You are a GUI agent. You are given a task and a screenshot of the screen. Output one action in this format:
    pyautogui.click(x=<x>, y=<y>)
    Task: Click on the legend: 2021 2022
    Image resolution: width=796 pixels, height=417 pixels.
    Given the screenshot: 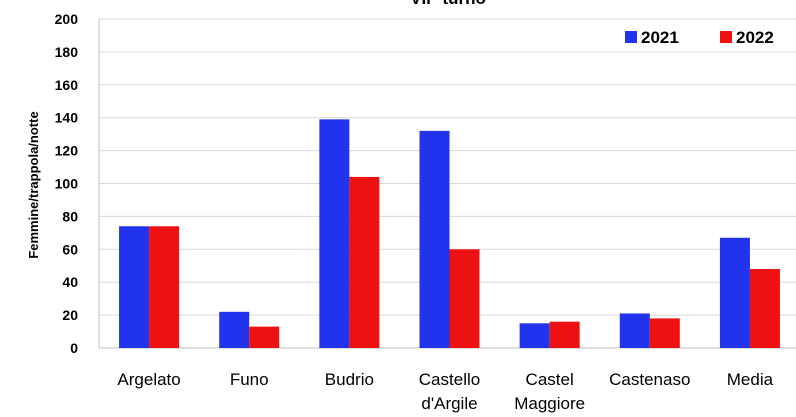 What is the action you would take?
    pyautogui.click(x=699, y=37)
    